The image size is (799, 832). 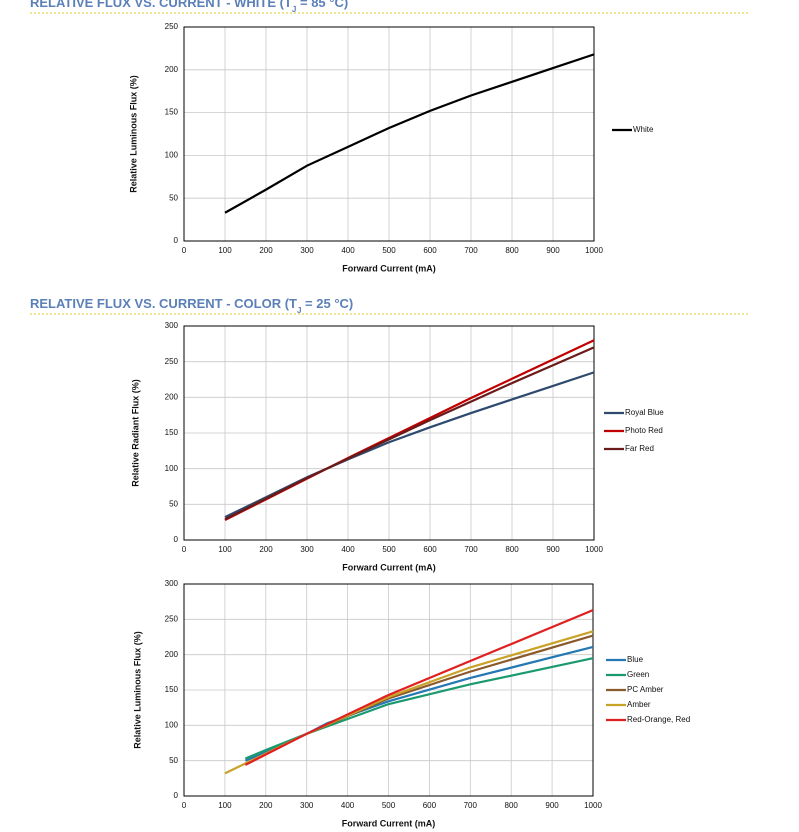 What do you see at coordinates (327, 303) in the screenshot?
I see `heading-part: = 25 °C)` at bounding box center [327, 303].